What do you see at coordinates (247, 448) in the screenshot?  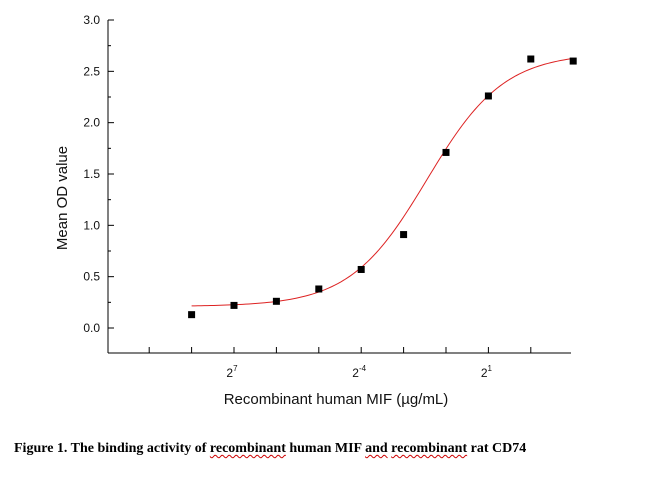 I see `caption-term-recombinant-1: recombinant` at bounding box center [247, 448].